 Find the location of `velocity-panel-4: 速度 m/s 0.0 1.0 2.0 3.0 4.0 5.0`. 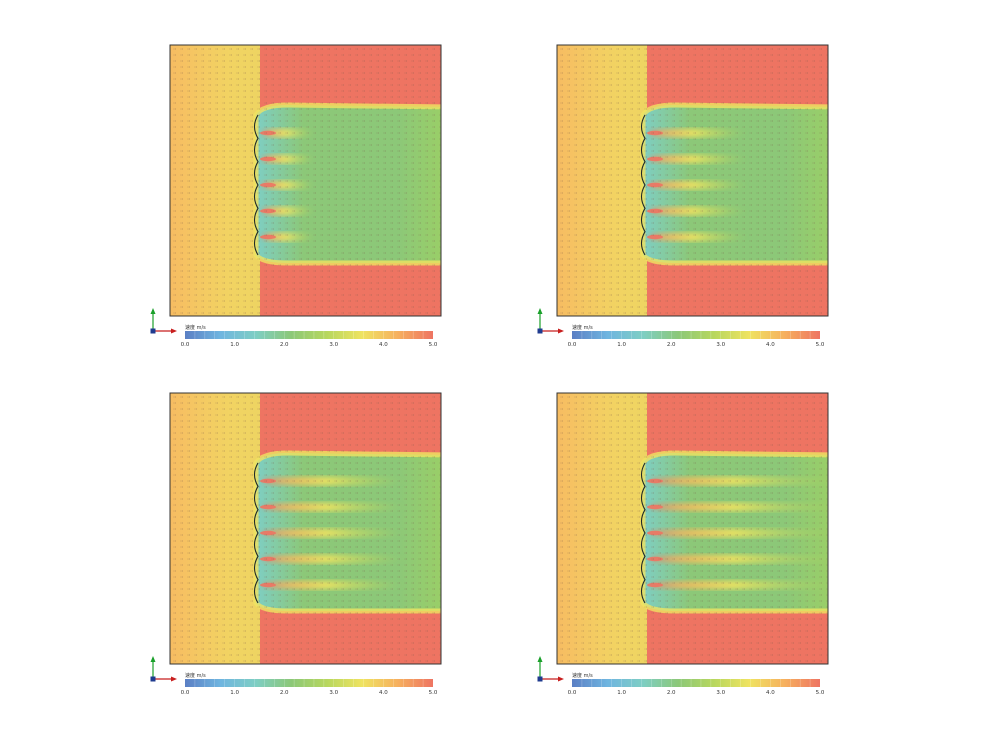

velocity-panel-4: 速度 m/s 0.0 1.0 2.0 3.0 4.0 5.0 is located at coordinates (682, 558).